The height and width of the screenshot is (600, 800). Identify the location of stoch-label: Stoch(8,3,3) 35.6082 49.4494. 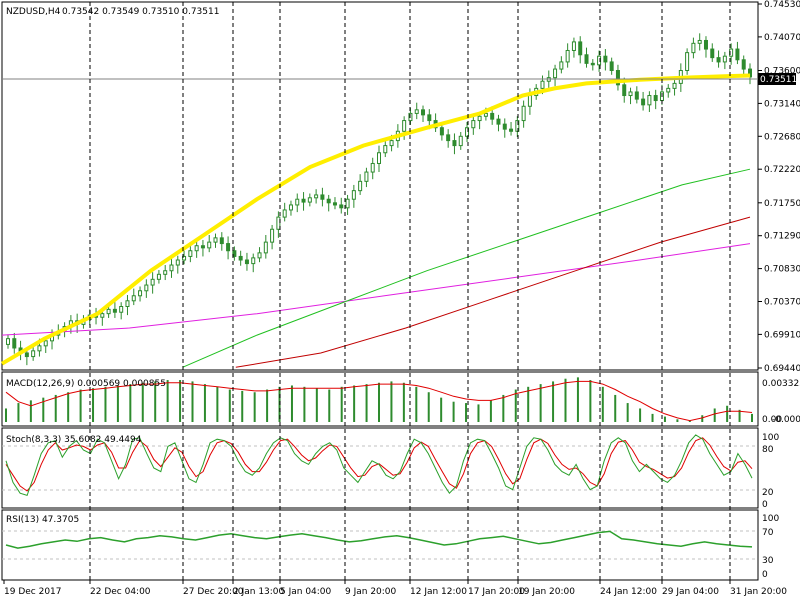
(74, 440).